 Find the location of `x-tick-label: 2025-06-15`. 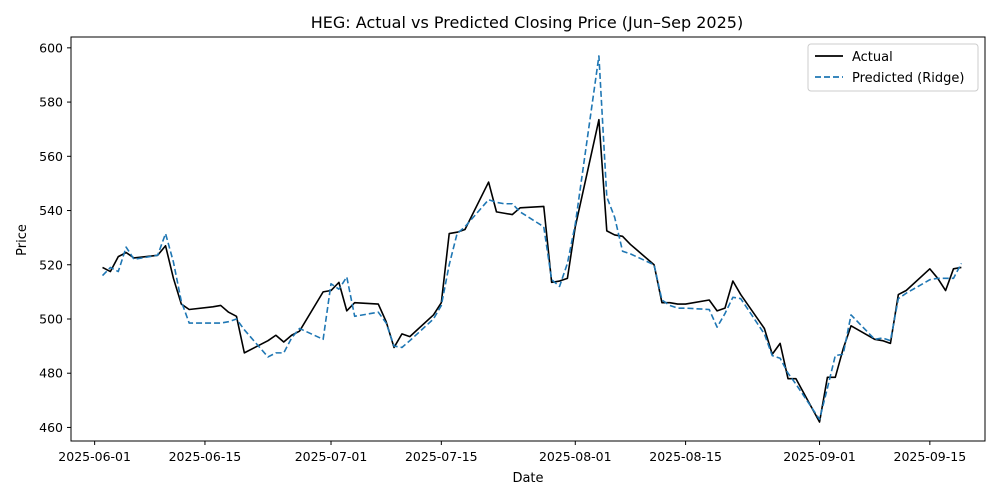

x-tick-label: 2025-06-15 is located at coordinates (205, 456).